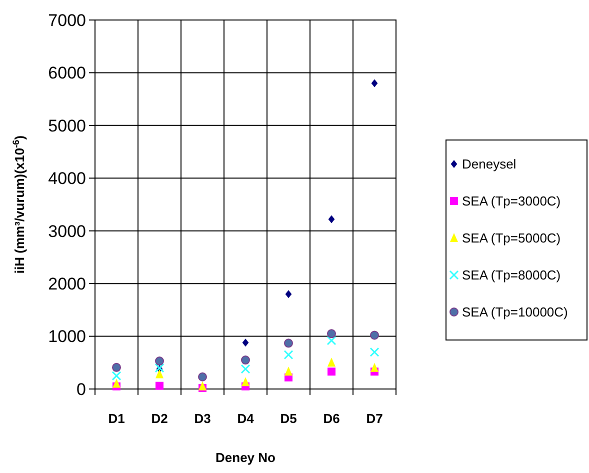 This screenshot has width=589, height=473. I want to click on y-tick-label: 6000, so click(67, 73).